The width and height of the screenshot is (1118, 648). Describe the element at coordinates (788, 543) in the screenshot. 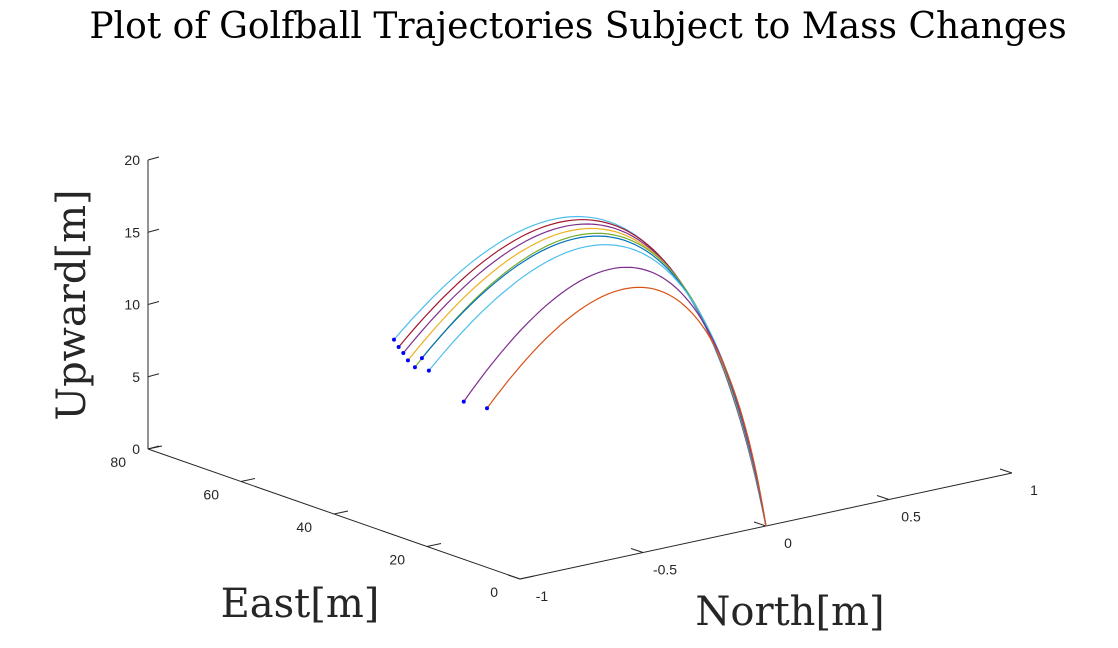

I see `y-tick-label: 0` at that location.